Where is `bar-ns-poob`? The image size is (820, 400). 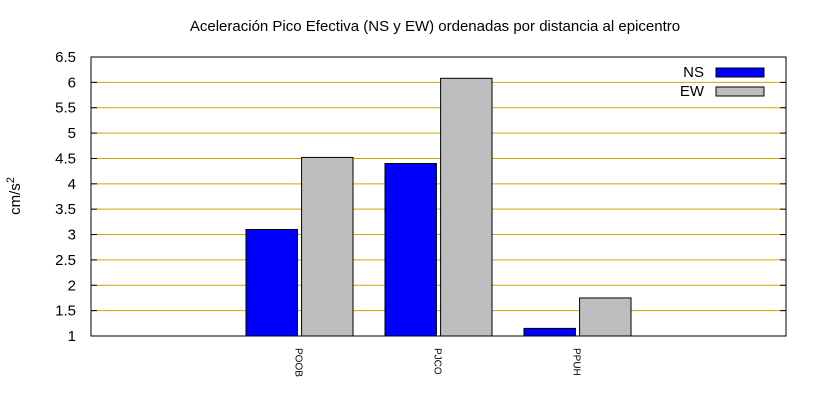 bar-ns-poob is located at coordinates (271, 282).